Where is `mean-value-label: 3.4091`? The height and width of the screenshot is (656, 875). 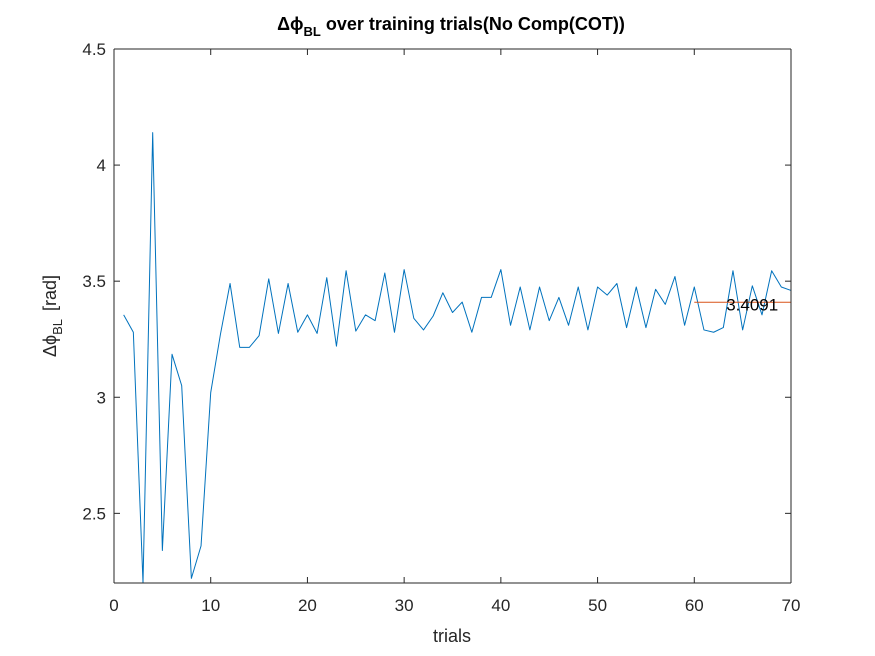 mean-value-label: 3.4091 is located at coordinates (752, 304).